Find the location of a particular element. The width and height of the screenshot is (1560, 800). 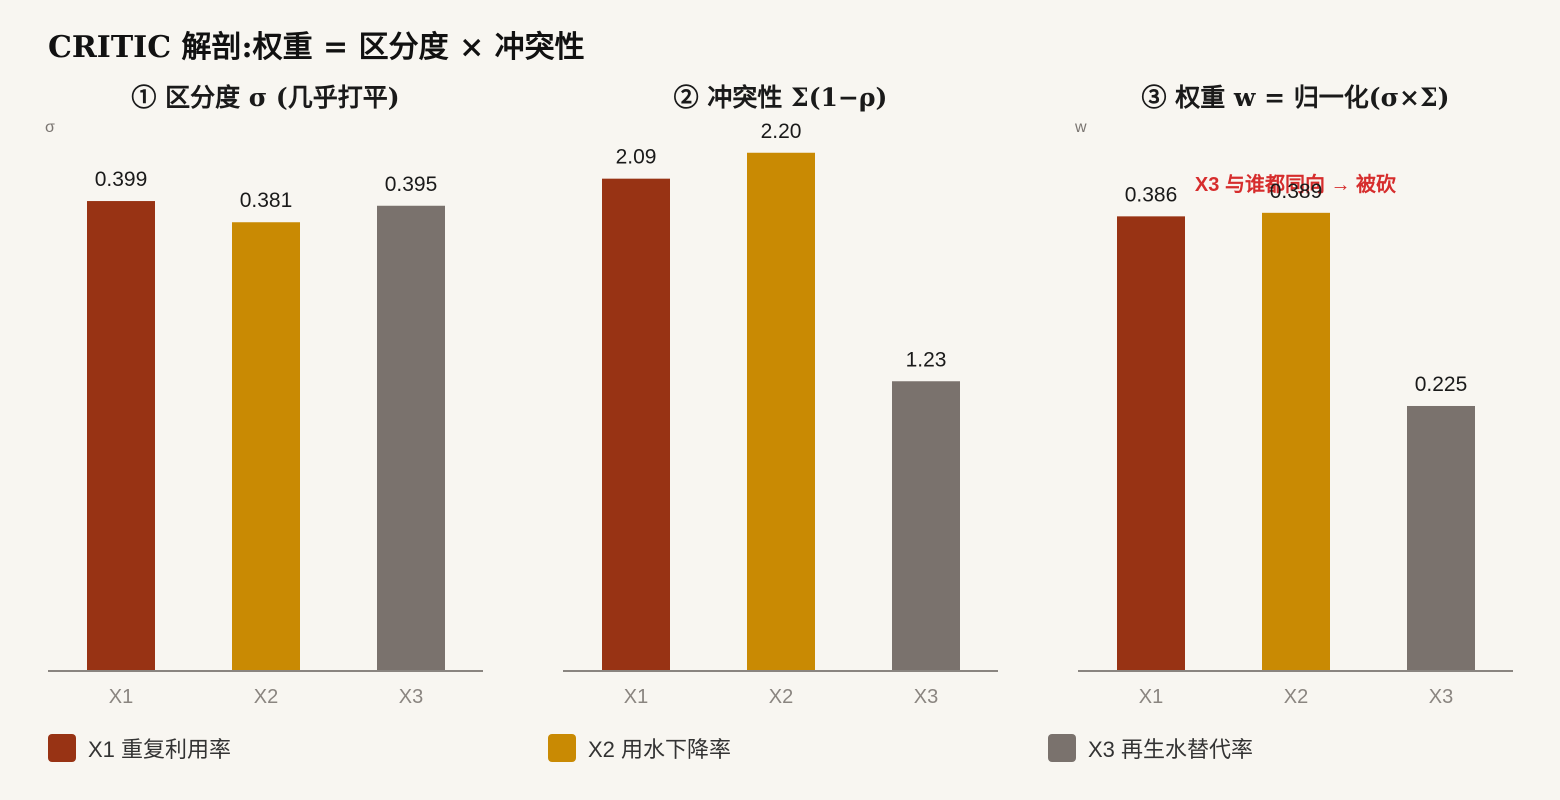

legend-item-x2: X2 用水下降率 is located at coordinates (639, 748).